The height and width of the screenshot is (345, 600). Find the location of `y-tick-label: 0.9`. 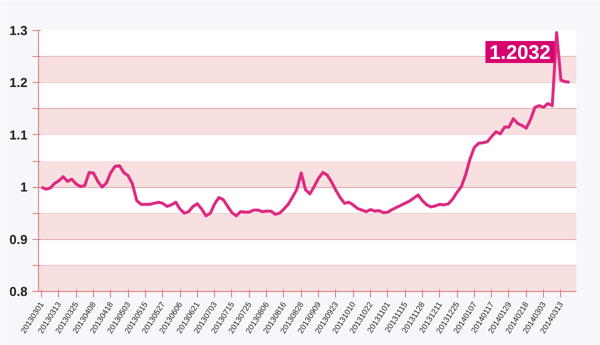

y-tick-label: 0.9 is located at coordinates (18, 239).